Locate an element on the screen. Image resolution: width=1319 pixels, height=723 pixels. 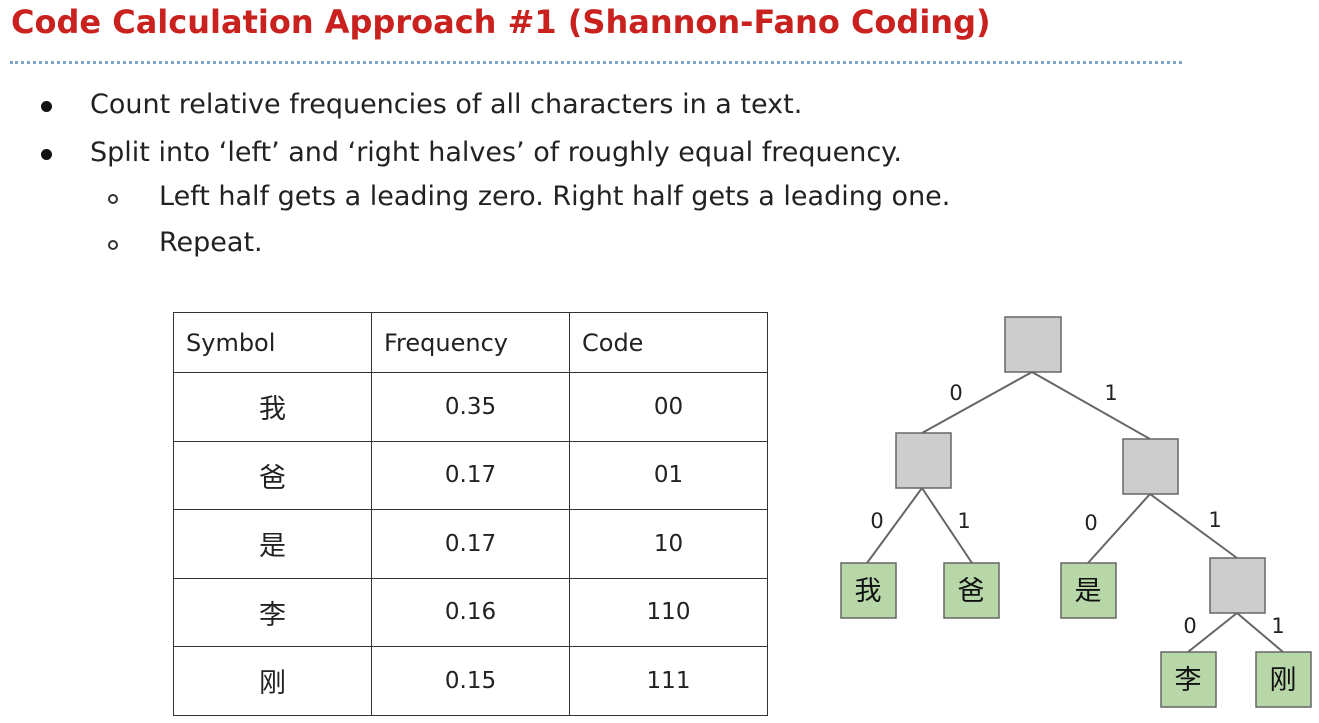
symbol-cell: 李 is located at coordinates (272, 612).